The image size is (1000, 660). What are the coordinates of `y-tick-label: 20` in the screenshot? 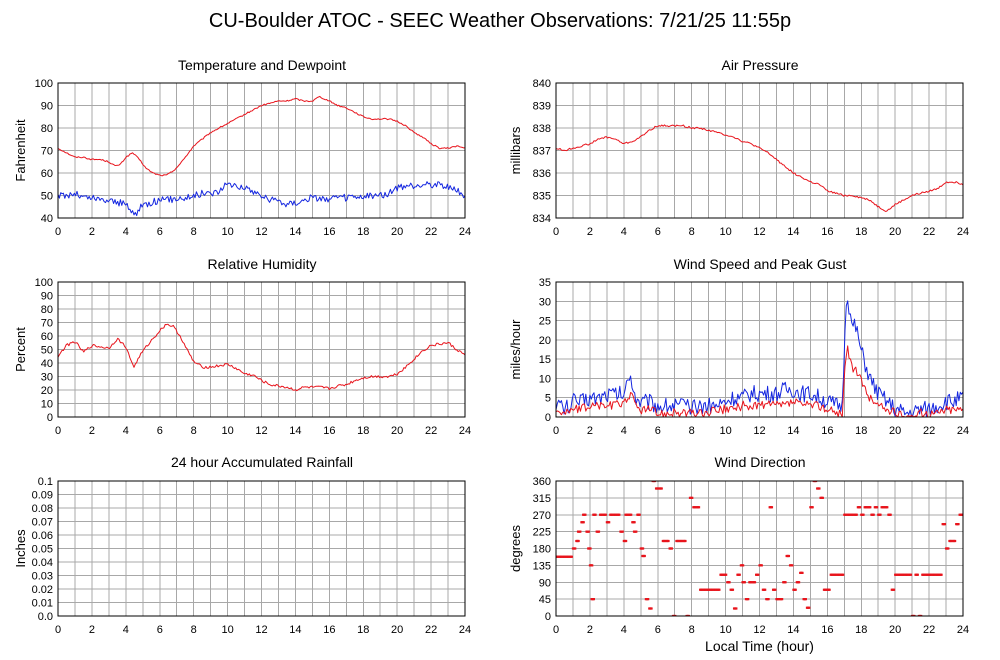 It's located at (545, 341).